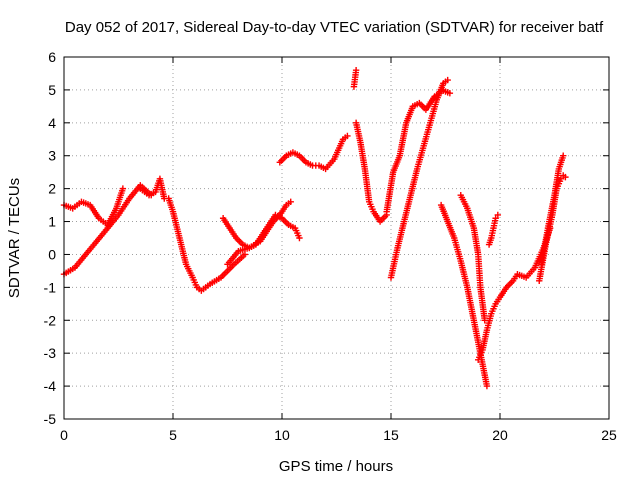 This screenshot has height=480, width=640. Describe the element at coordinates (52, 189) in the screenshot. I see `y-tick-label: 2` at that location.